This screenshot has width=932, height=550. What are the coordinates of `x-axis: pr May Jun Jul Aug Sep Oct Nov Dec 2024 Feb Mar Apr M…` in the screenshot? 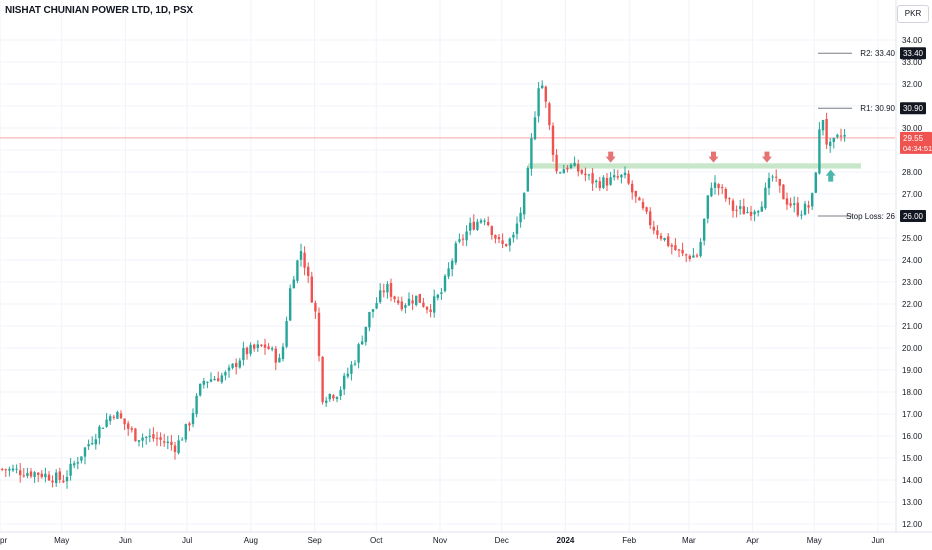 It's located at (442, 540).